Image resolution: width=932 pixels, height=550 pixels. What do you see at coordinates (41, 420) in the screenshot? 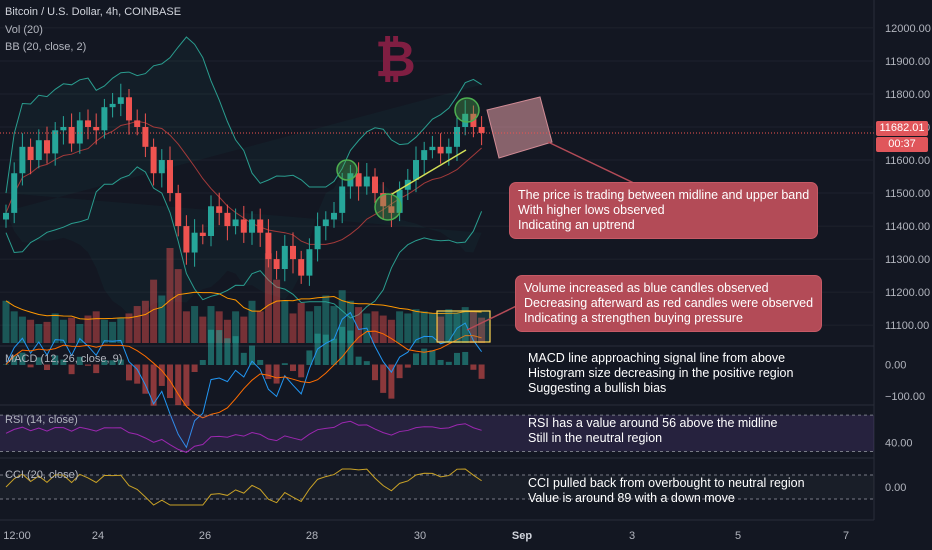
I see `rsi-pane-title: RSI (14, close)` at bounding box center [41, 420].